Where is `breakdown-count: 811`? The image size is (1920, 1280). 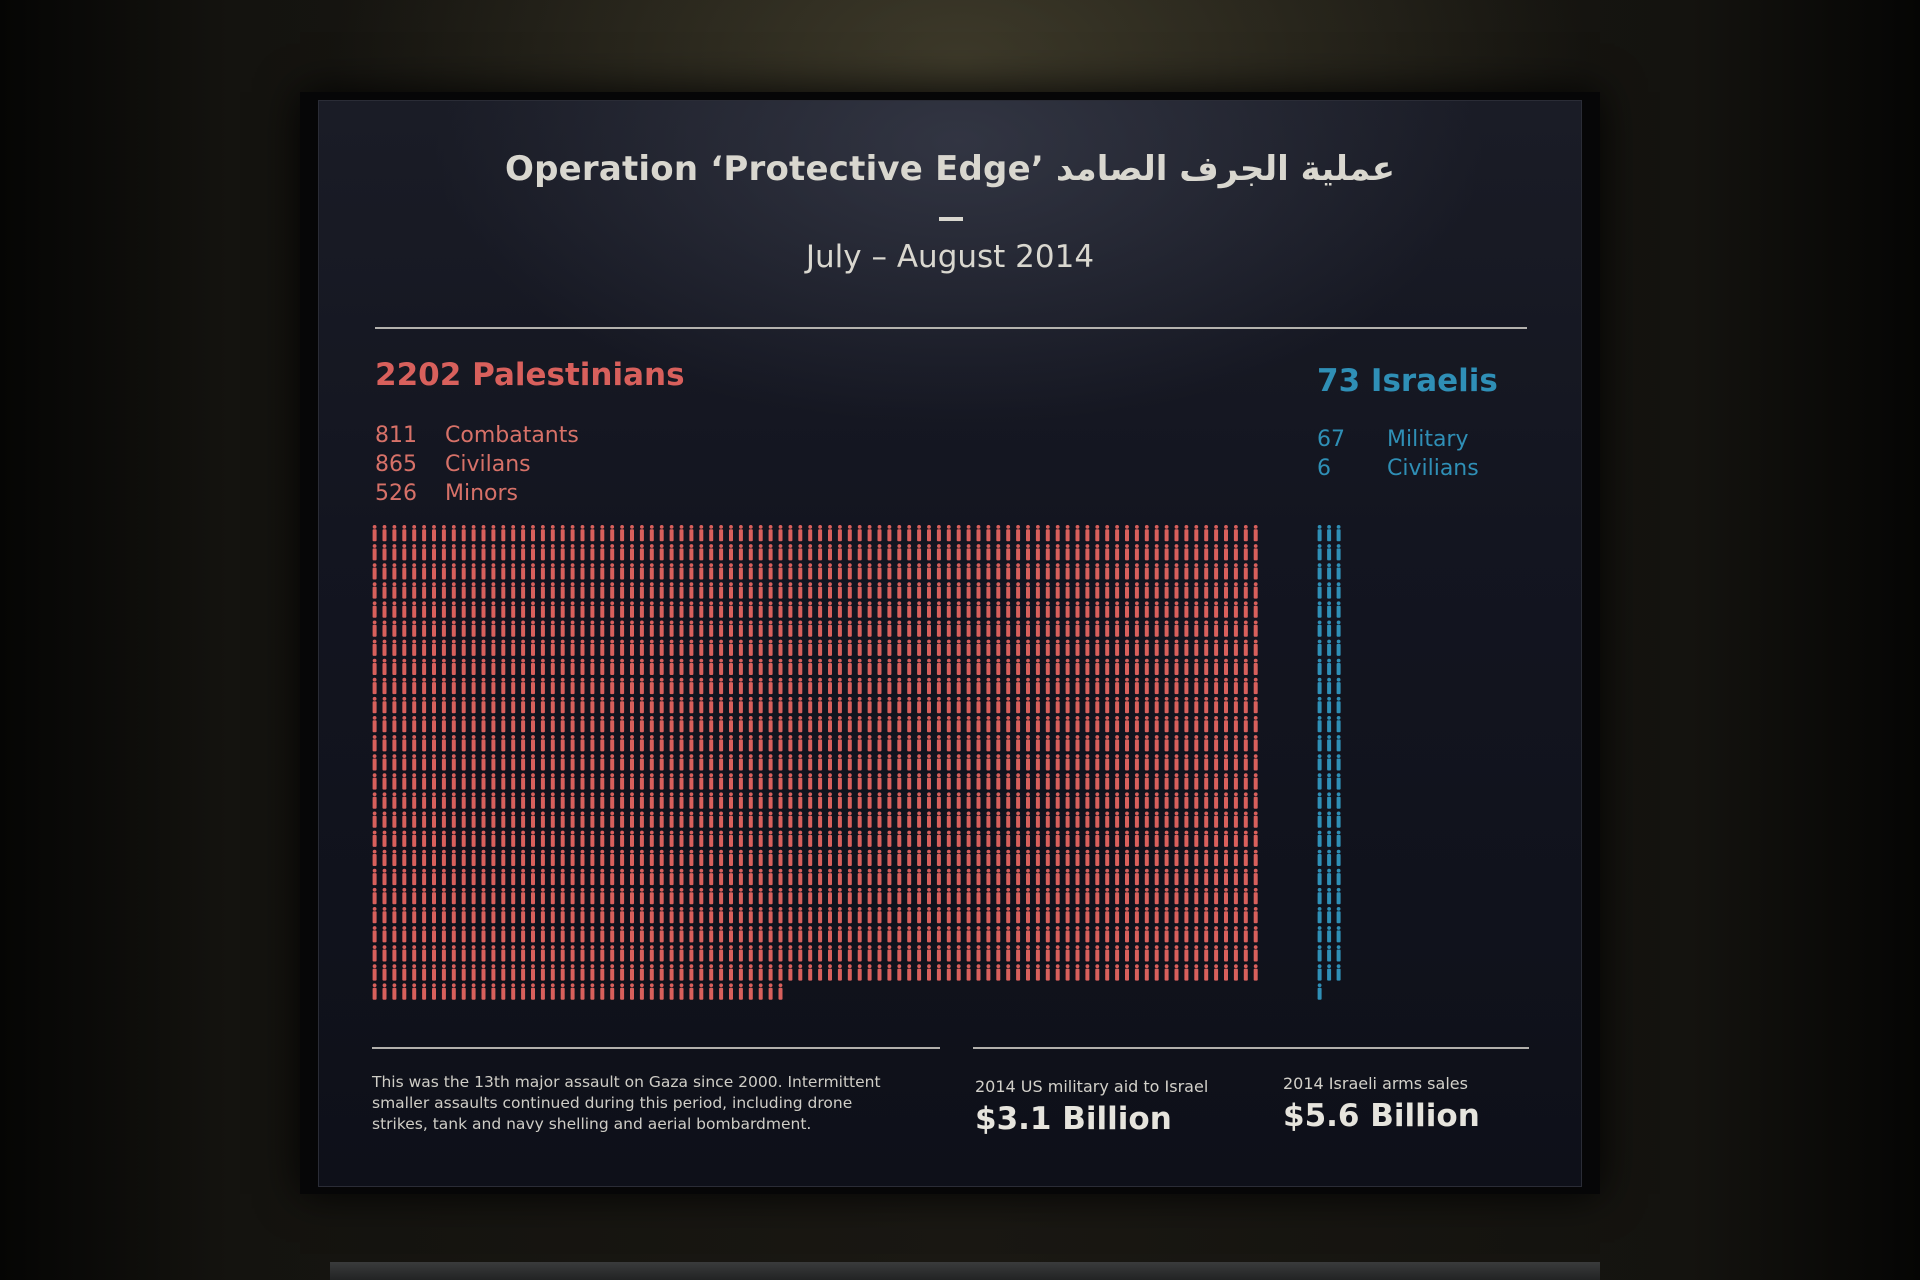
breakdown-count: 811 is located at coordinates (396, 435).